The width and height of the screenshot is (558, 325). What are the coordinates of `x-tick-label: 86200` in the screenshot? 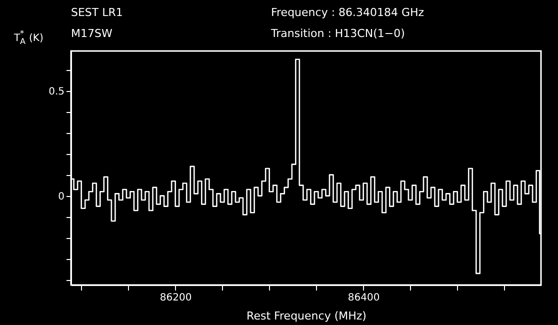 It's located at (176, 298).